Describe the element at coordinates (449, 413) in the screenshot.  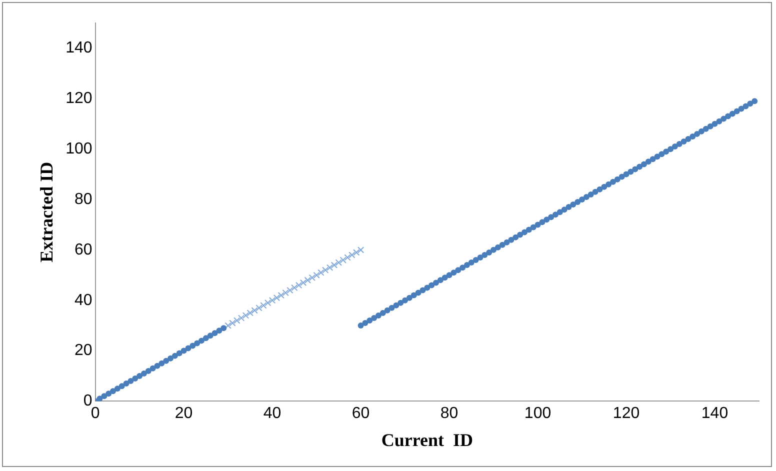
I see `x-tick-label: 80` at that location.